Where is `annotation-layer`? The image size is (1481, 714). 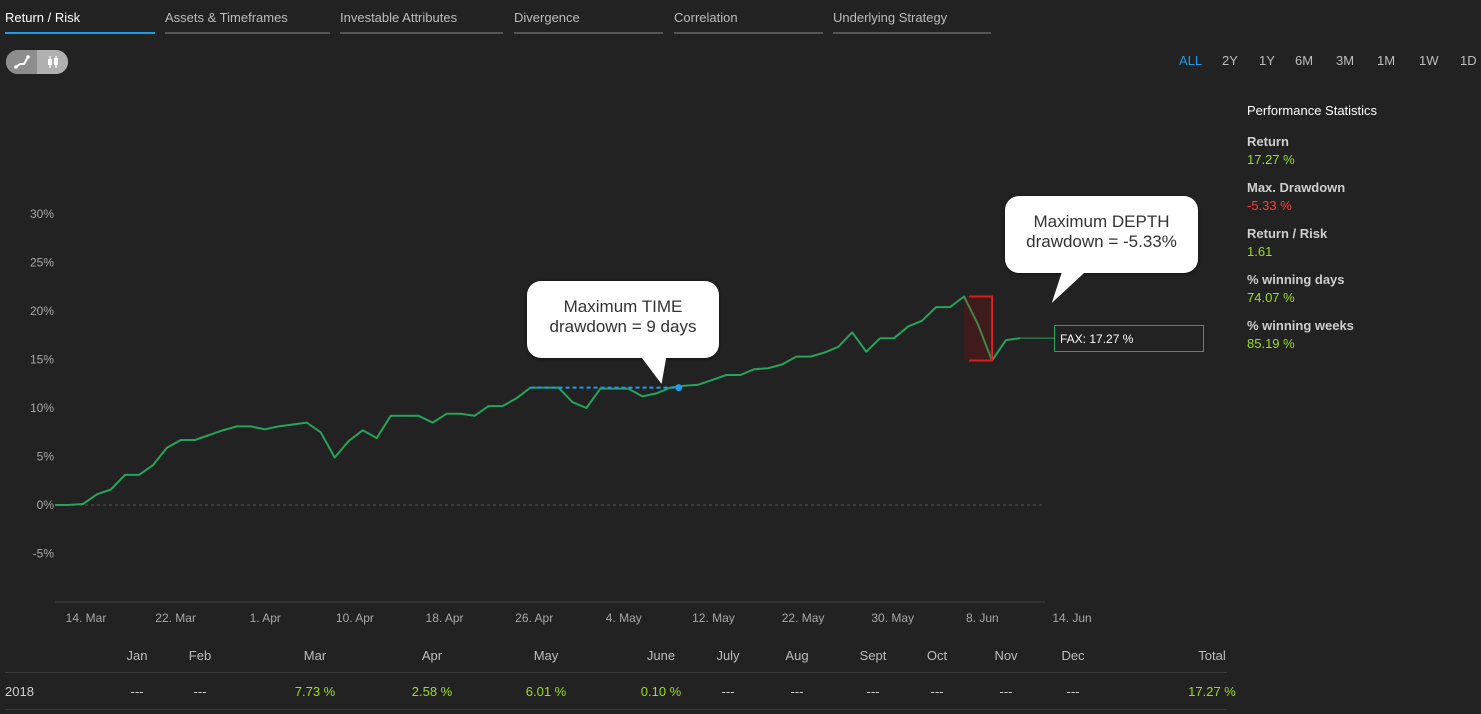
annotation-layer is located at coordinates (762, 343).